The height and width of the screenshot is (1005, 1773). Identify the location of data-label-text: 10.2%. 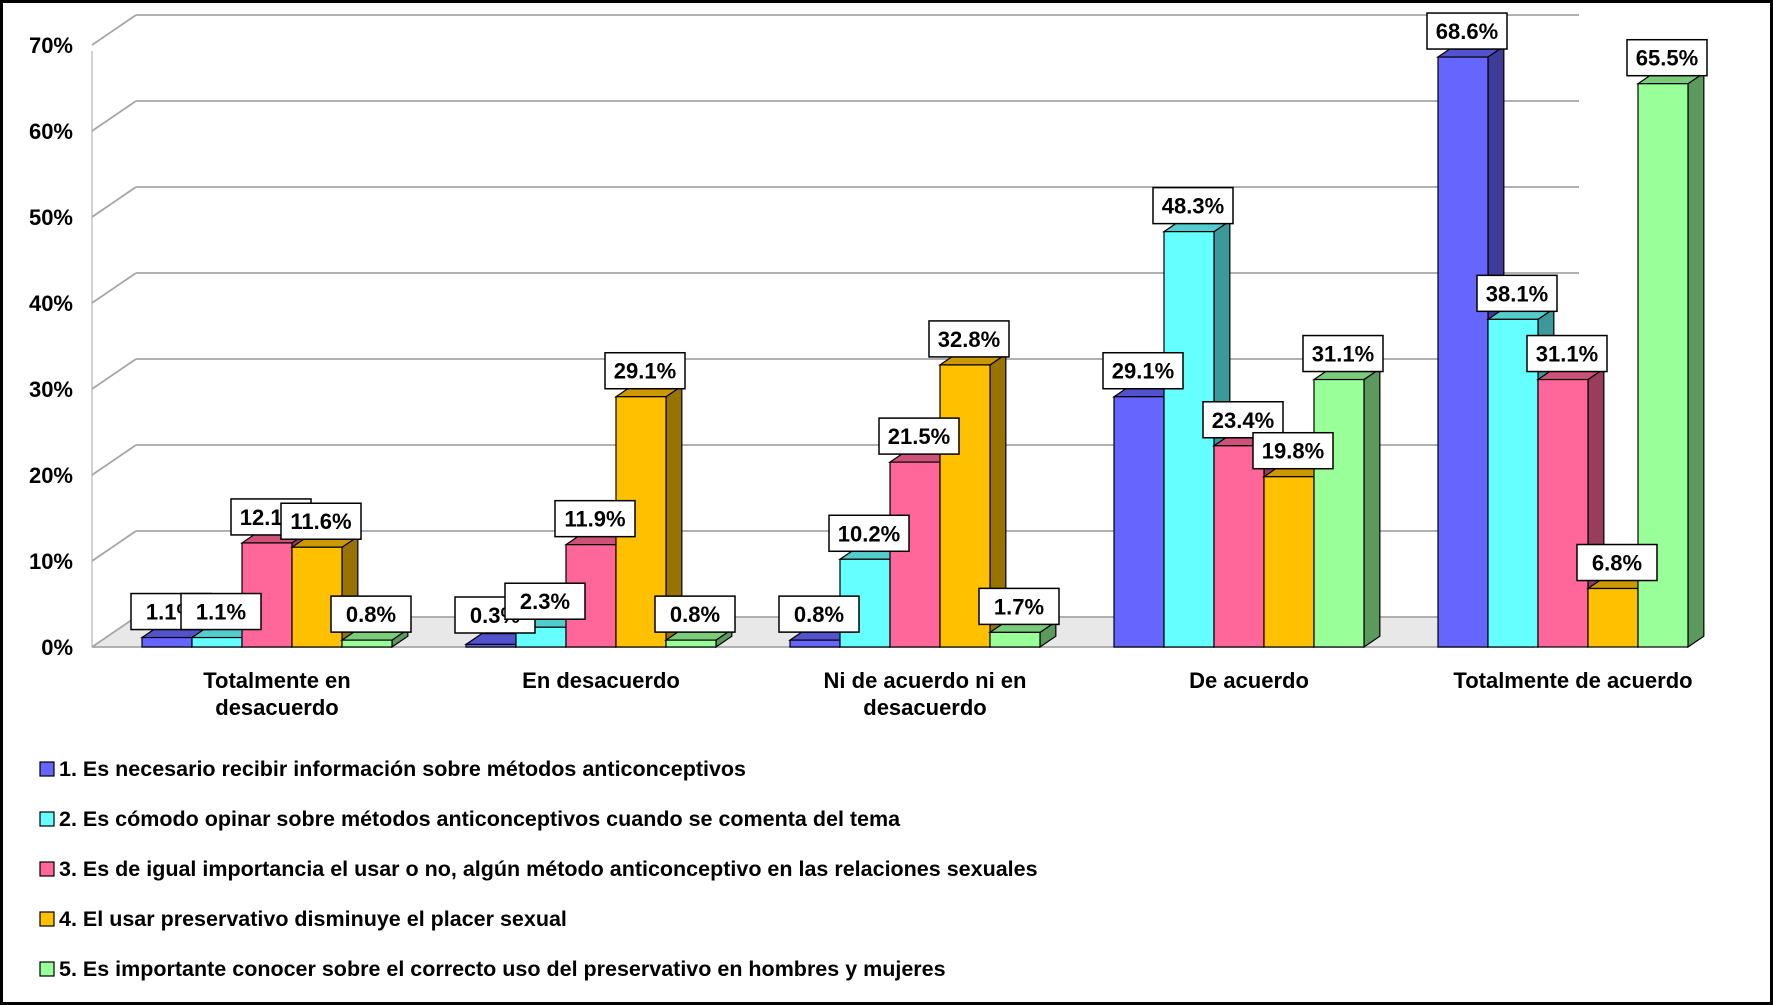
(869, 533).